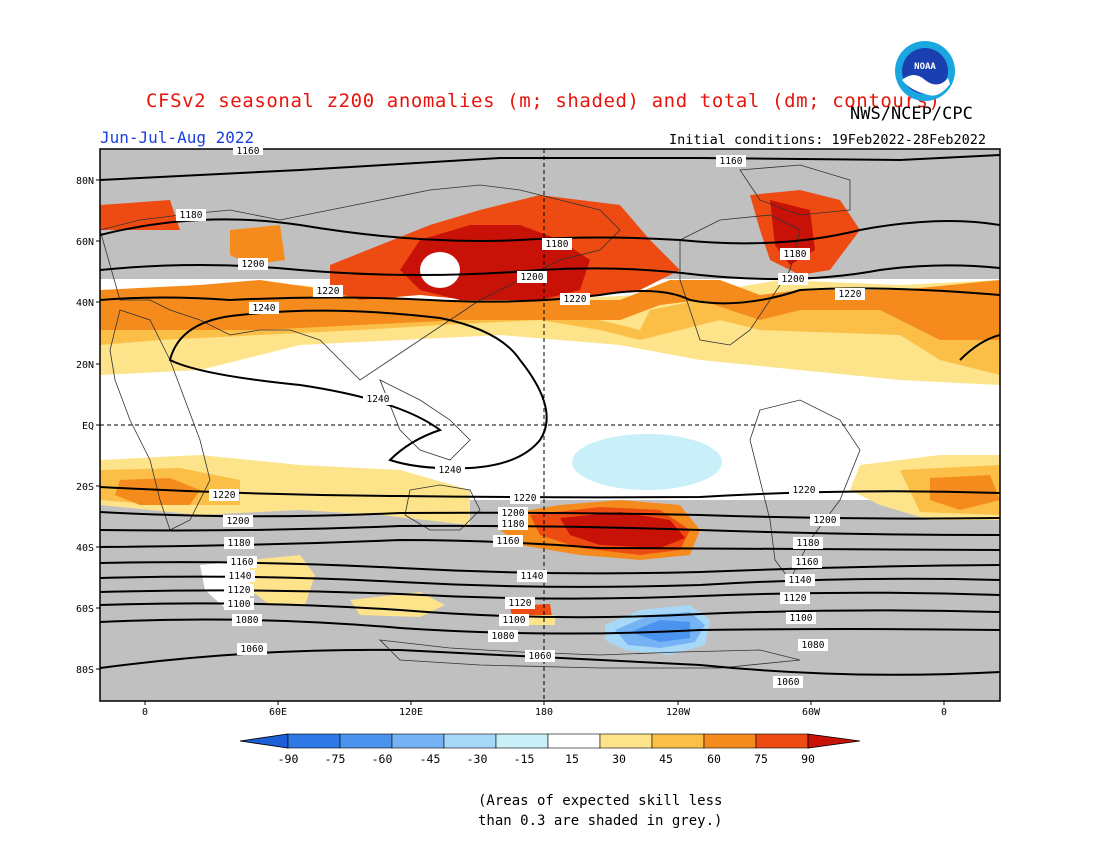 The image size is (1100, 850). What do you see at coordinates (477, 759) in the screenshot?
I see `colorbar-label: -30` at bounding box center [477, 759].